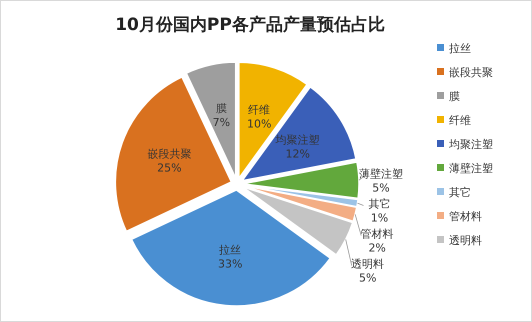  I want to click on slice-label: 透明料, so click(367, 264).